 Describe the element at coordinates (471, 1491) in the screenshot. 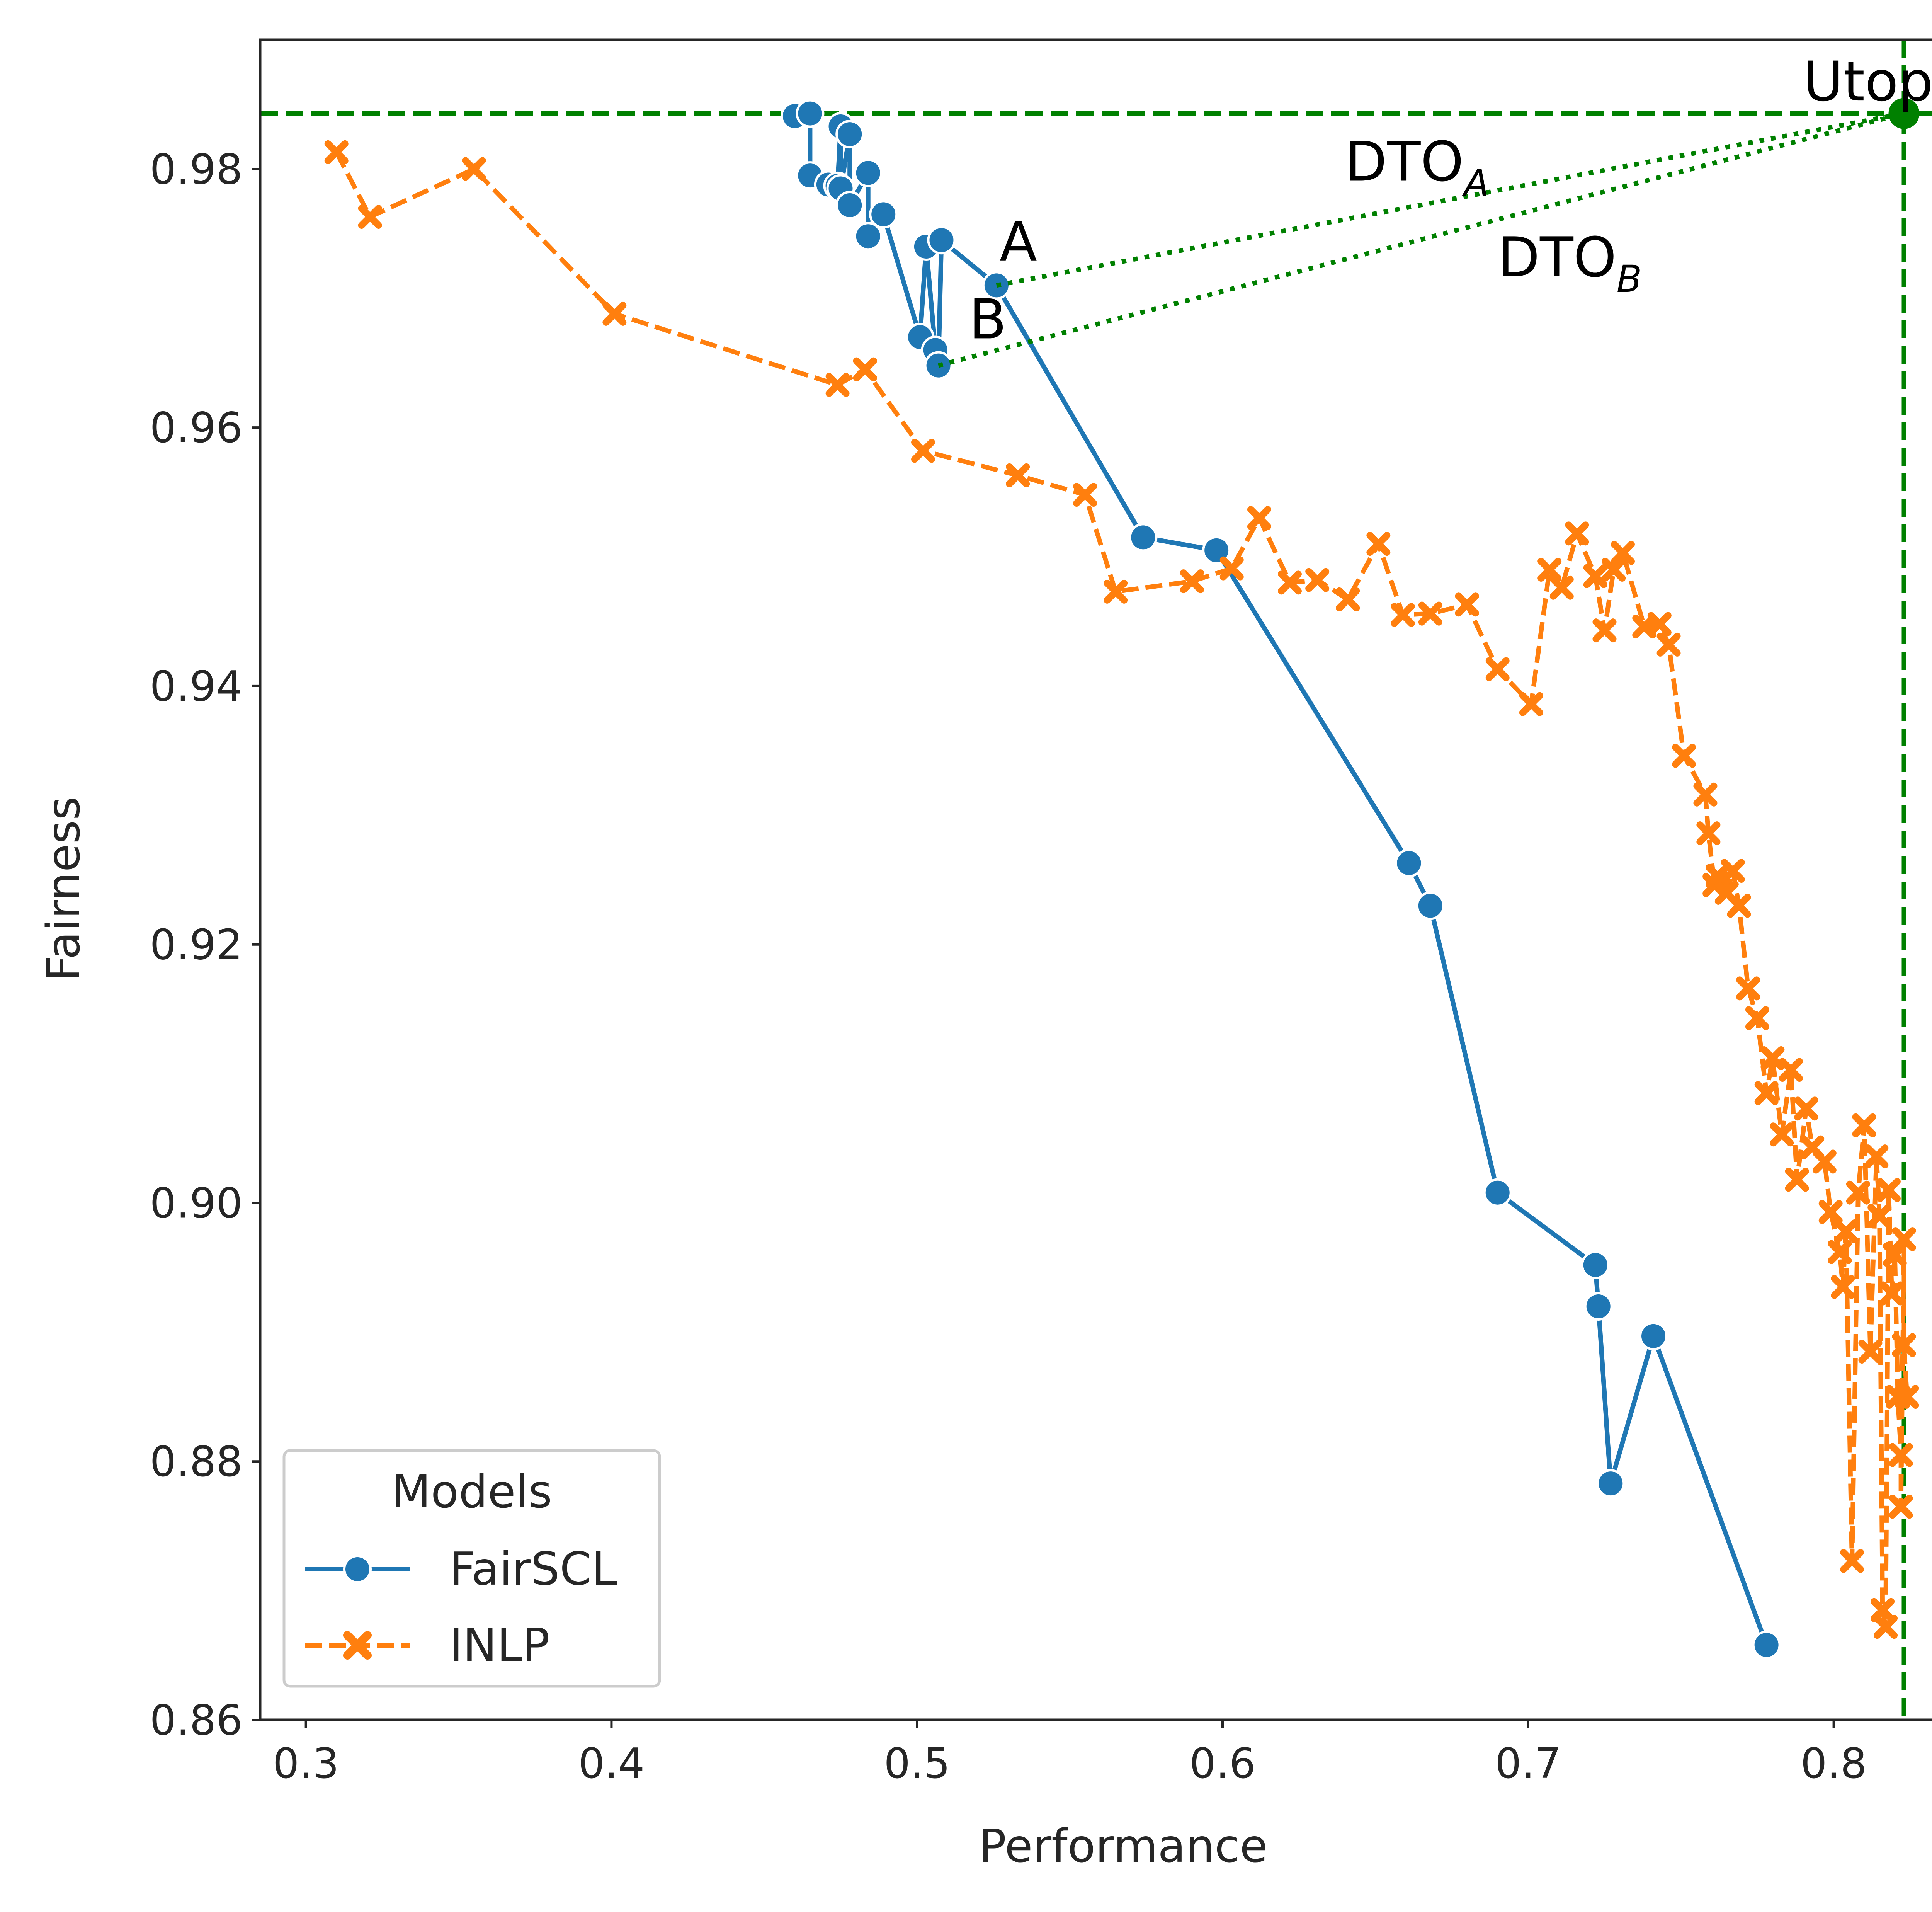

I see `legend-title: Models` at that location.